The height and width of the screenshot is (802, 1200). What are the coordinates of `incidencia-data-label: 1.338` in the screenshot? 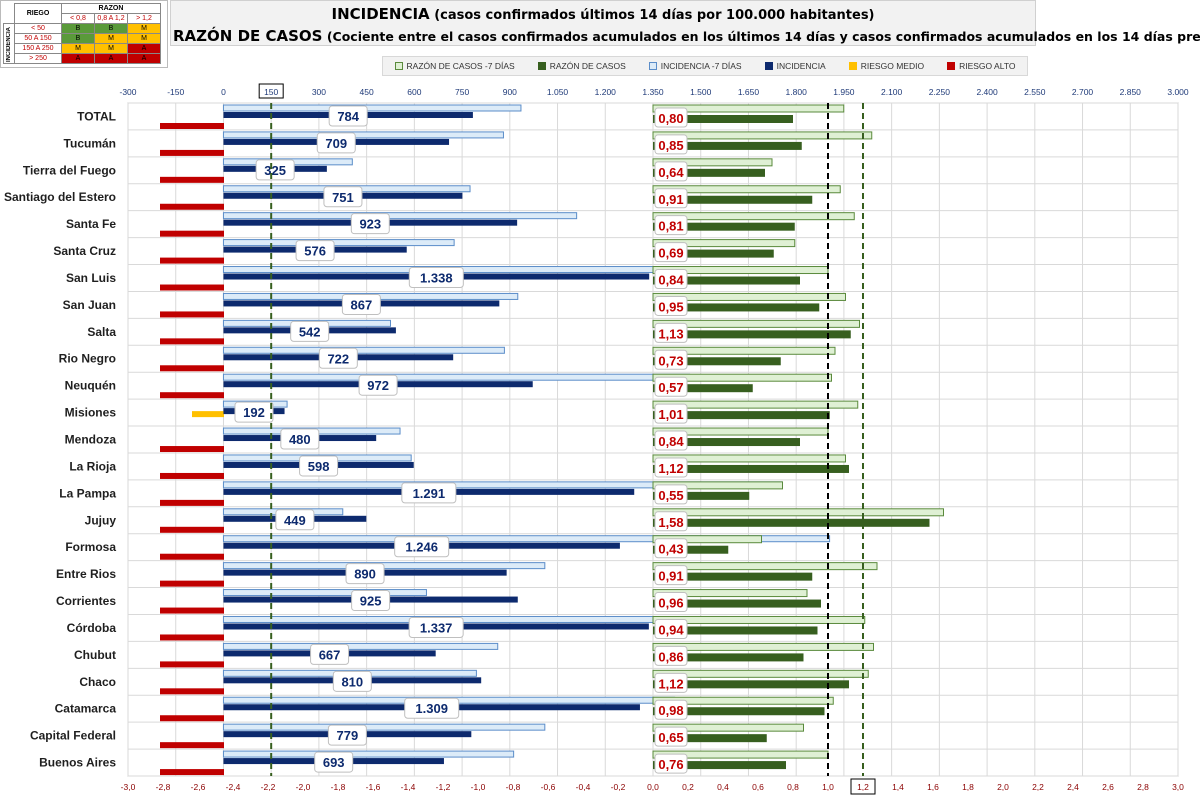 It's located at (436, 278).